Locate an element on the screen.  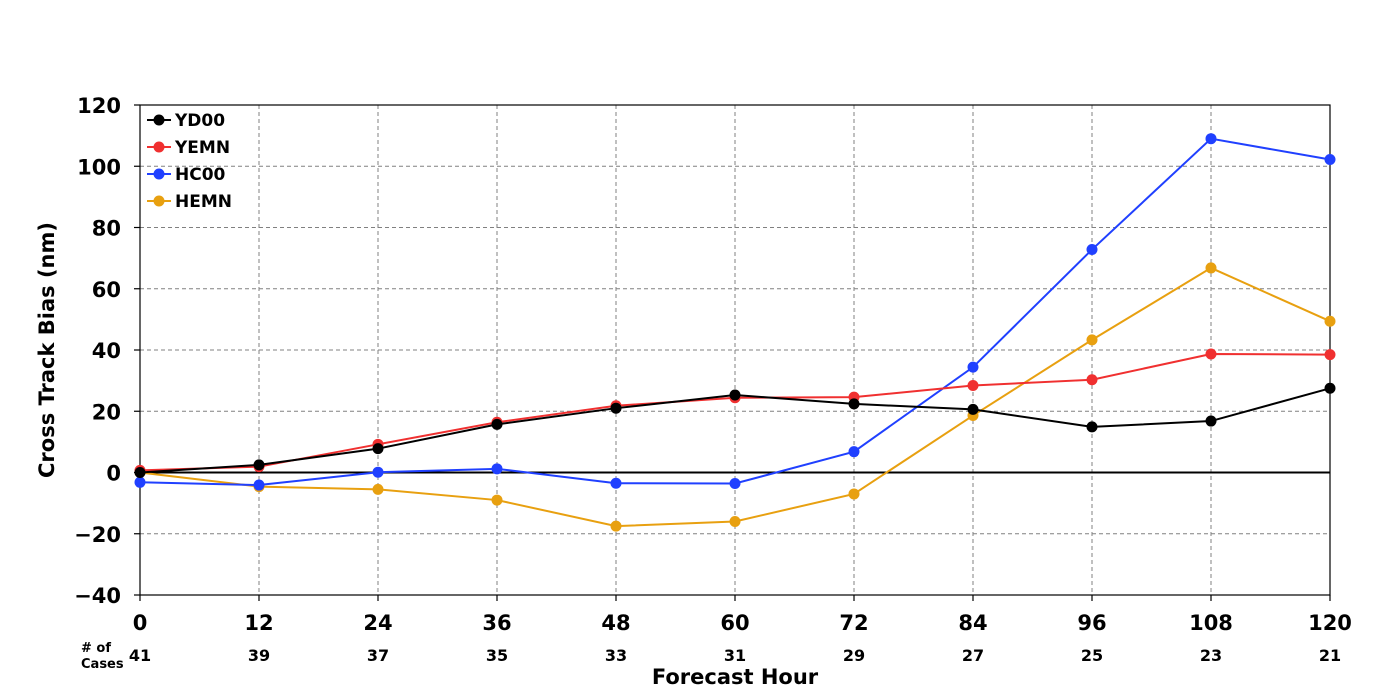
y-tick-label: 40 is located at coordinates (106, 351).